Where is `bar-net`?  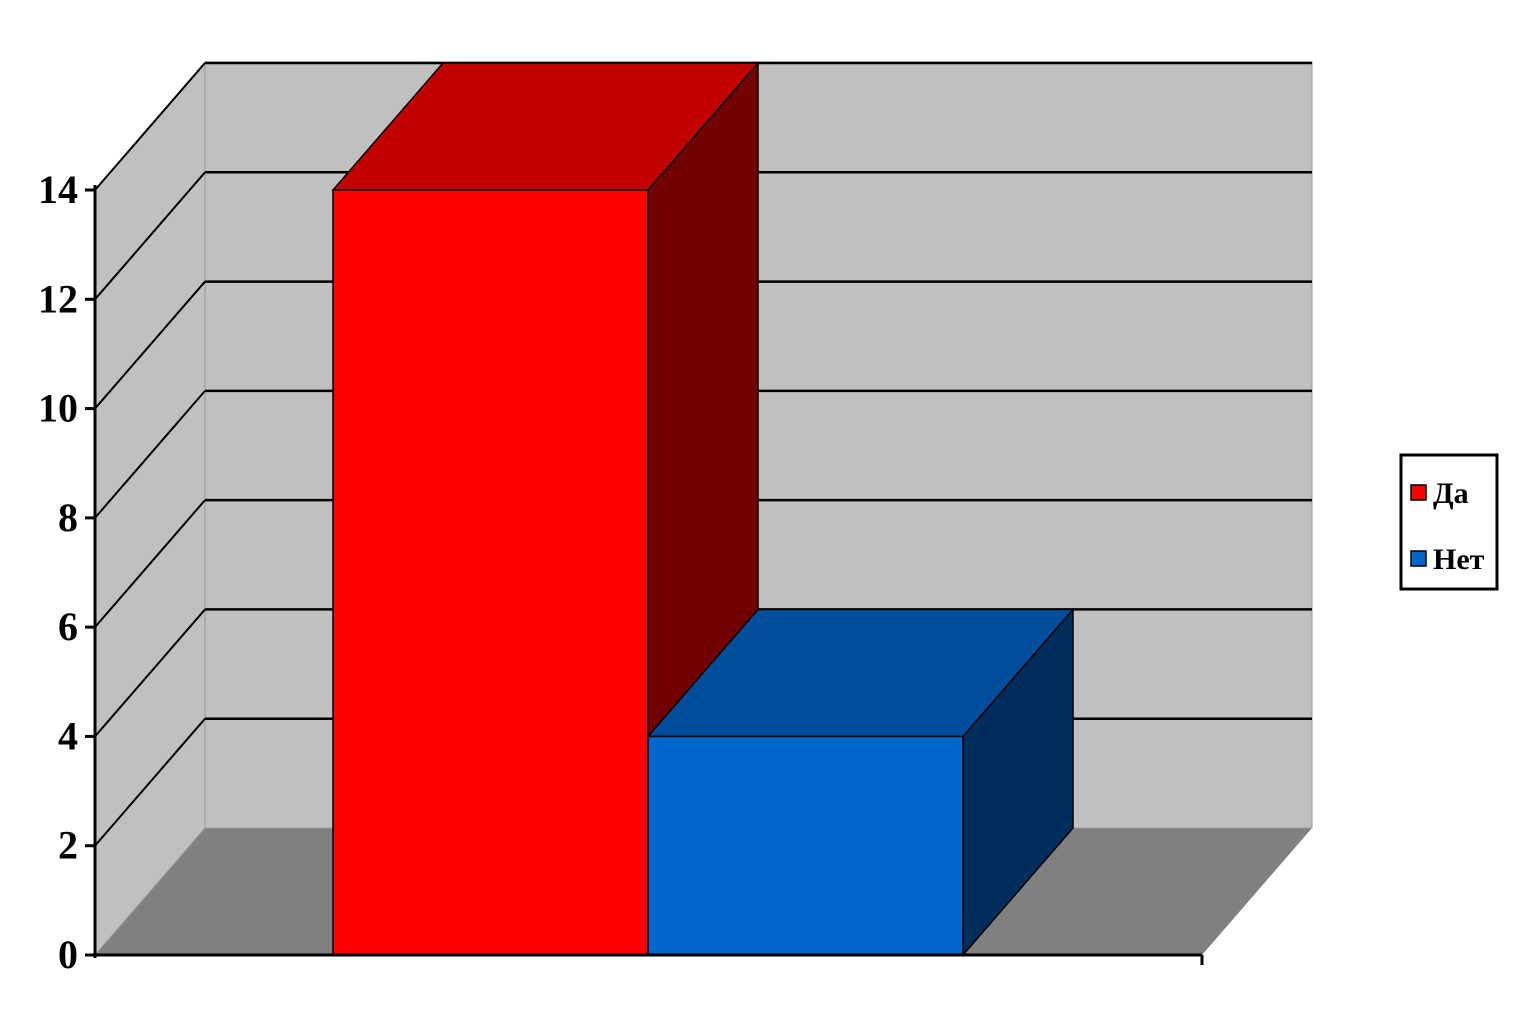 bar-net is located at coordinates (860, 782).